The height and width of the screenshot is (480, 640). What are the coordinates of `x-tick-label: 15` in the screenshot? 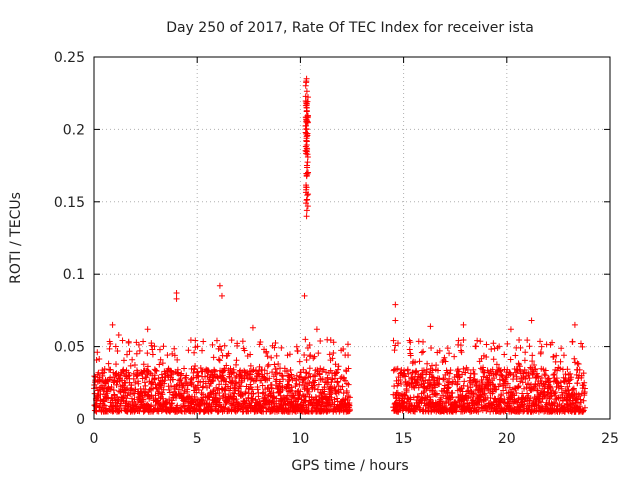 It's located at (404, 439).